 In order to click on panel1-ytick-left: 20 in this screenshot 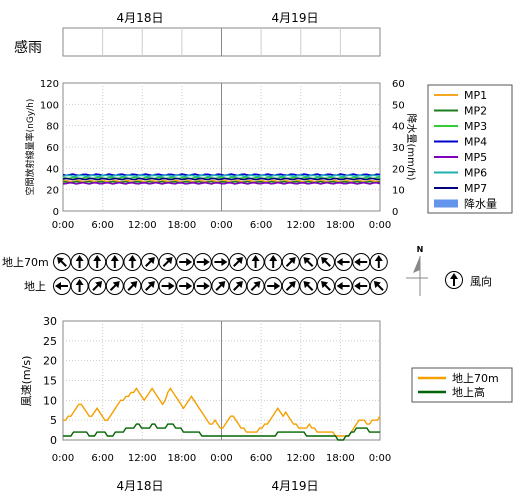, I will do `click(52, 191)`.